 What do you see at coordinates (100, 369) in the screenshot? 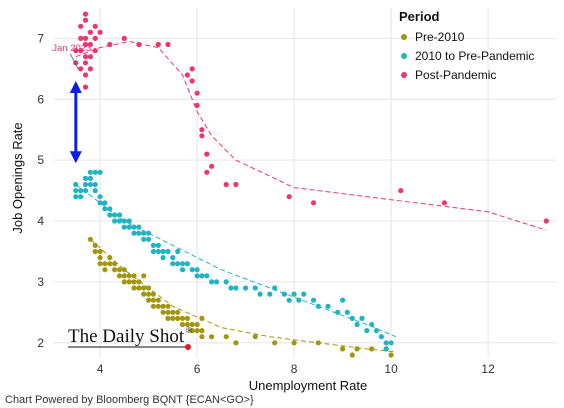
I see `x-tick-label: 4` at bounding box center [100, 369].